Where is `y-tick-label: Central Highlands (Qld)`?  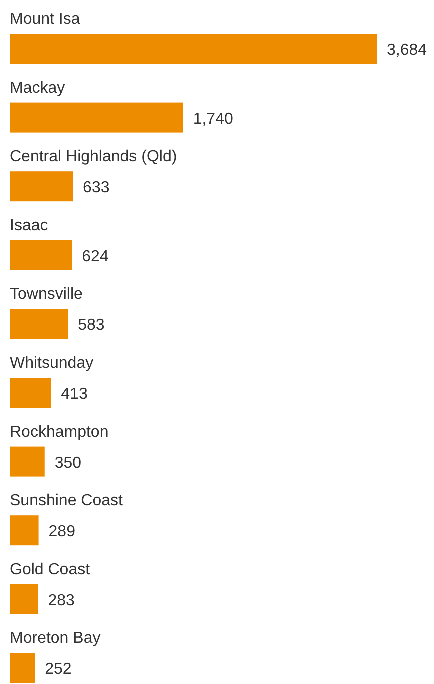
y-tick-label: Central Highlands (Qld) is located at coordinates (94, 157).